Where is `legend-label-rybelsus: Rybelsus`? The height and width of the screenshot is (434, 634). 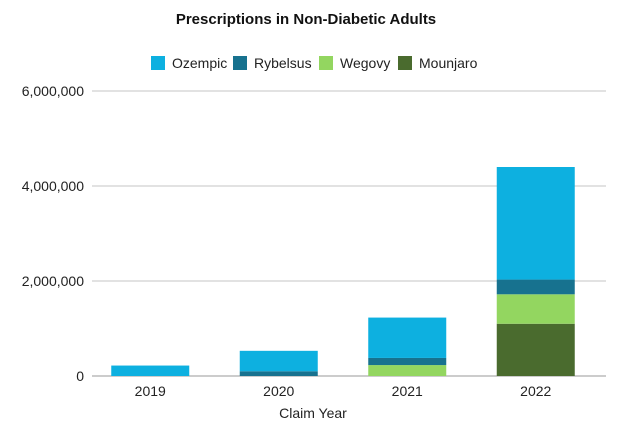
legend-label-rybelsus: Rybelsus is located at coordinates (283, 63).